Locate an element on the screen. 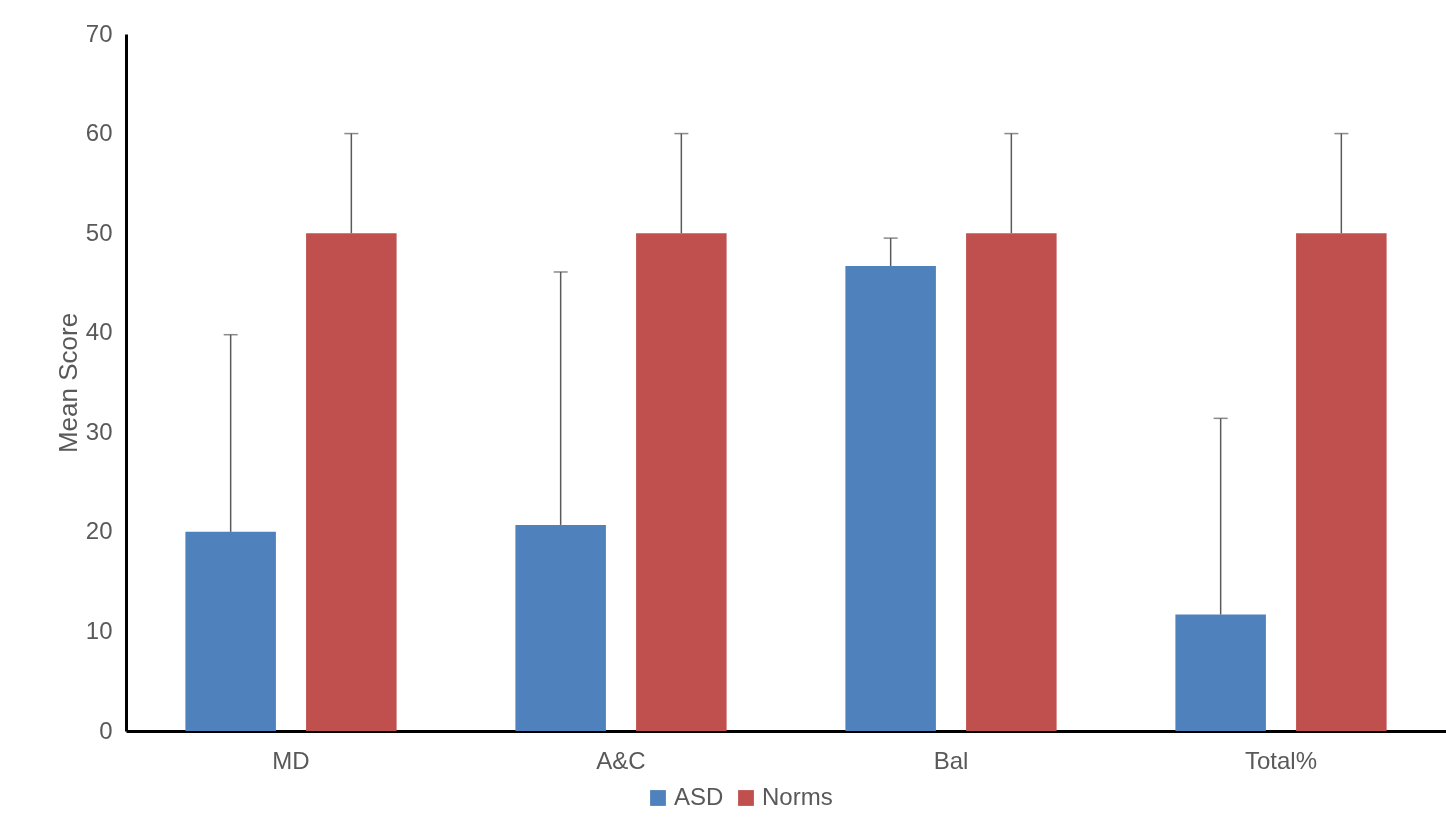  x-tick-label: A&C is located at coordinates (621, 760).